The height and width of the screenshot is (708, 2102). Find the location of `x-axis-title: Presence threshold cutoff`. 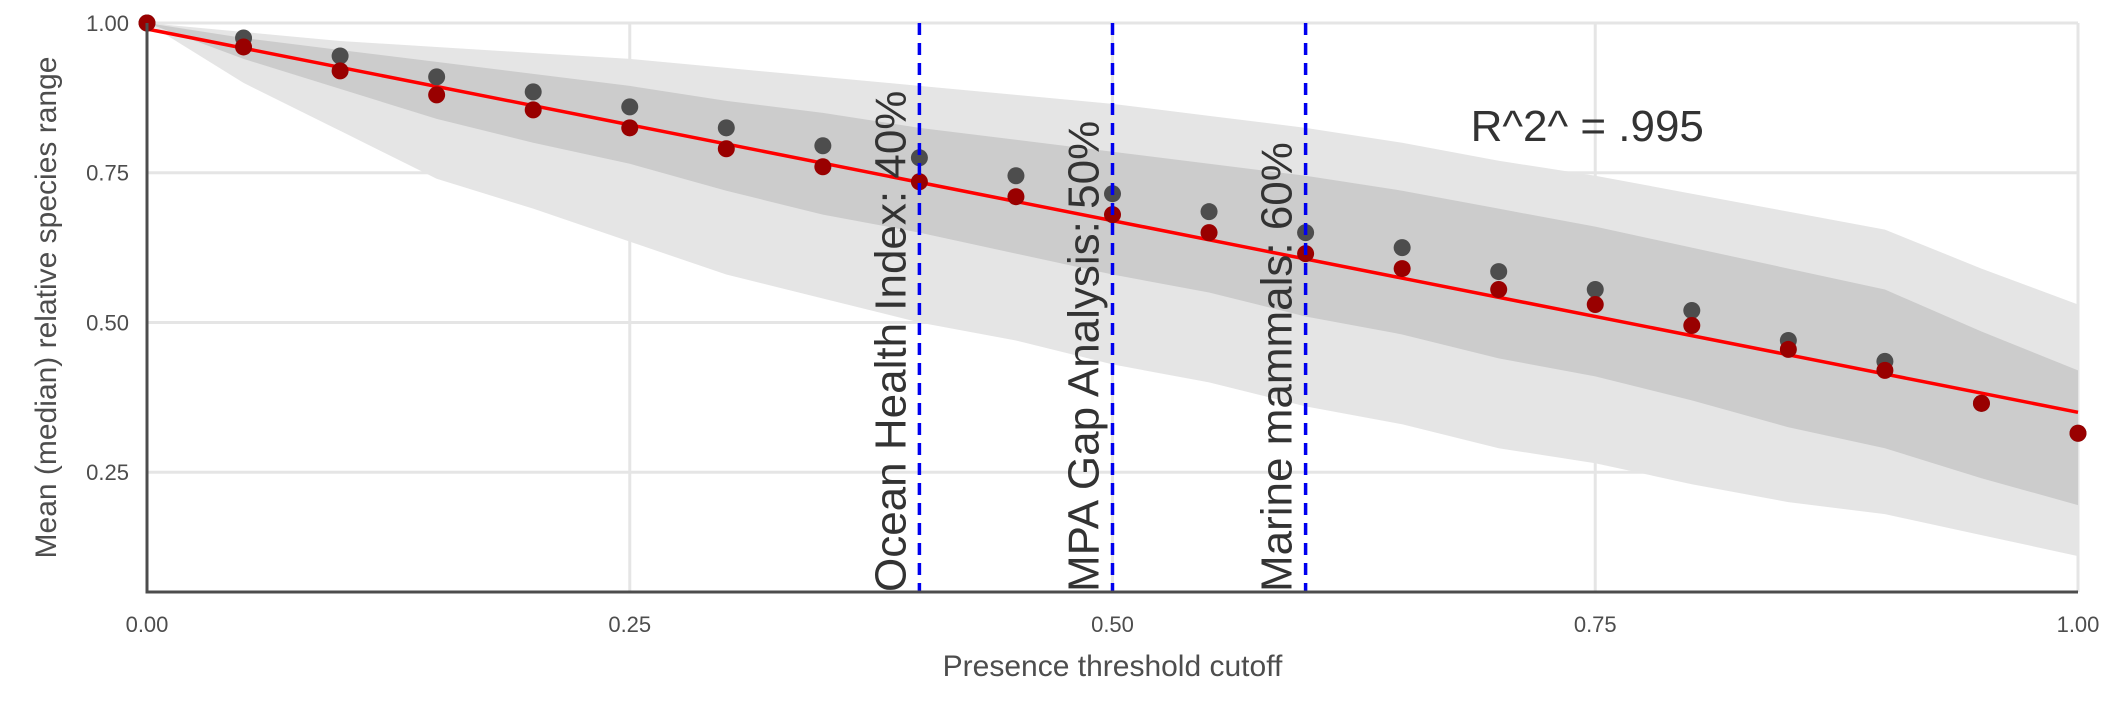

x-axis-title: Presence threshold cutoff is located at coordinates (1113, 666).